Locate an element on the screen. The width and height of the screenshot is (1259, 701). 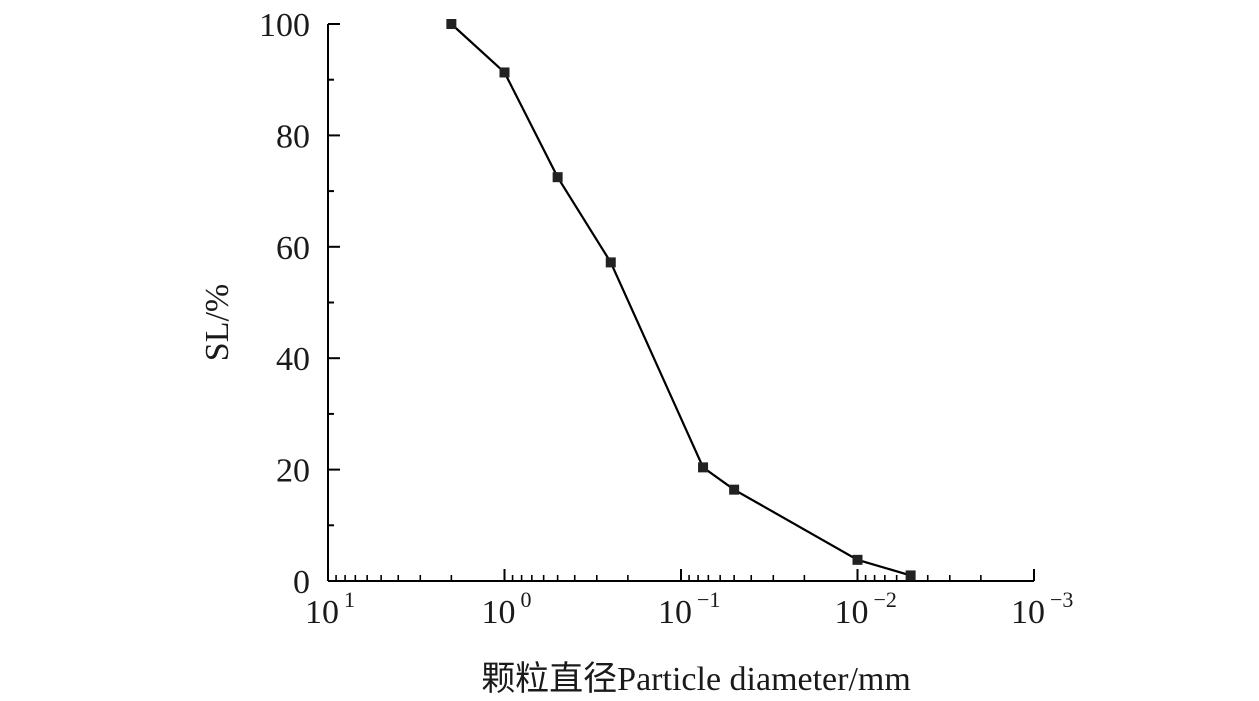
y-tick-label: 0 is located at coordinates (301, 582).